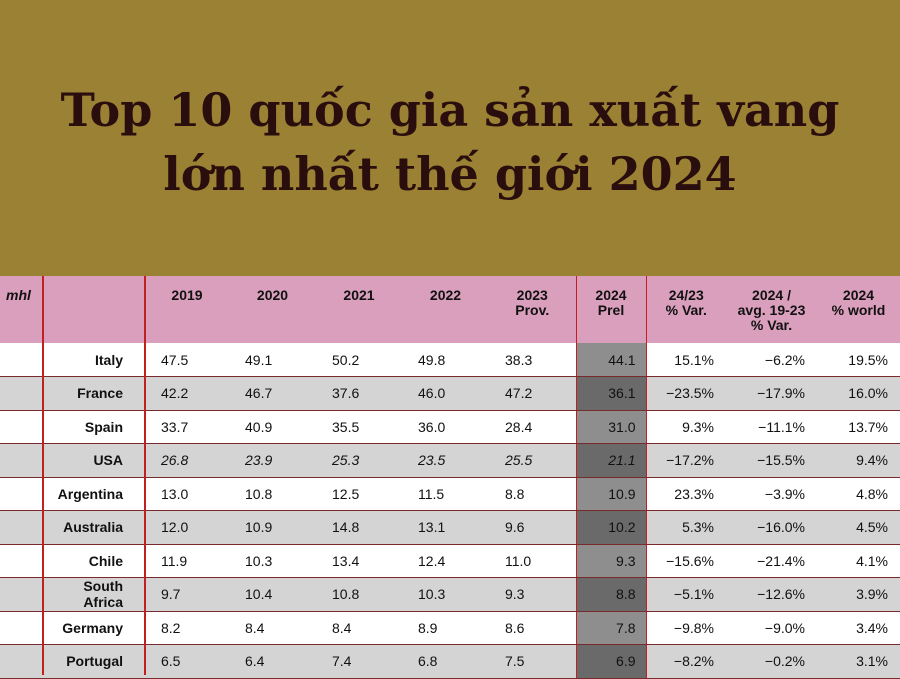 This screenshot has width=900, height=679. What do you see at coordinates (858, 661) in the screenshot?
I see `table-cell: 3.1%` at bounding box center [858, 661].